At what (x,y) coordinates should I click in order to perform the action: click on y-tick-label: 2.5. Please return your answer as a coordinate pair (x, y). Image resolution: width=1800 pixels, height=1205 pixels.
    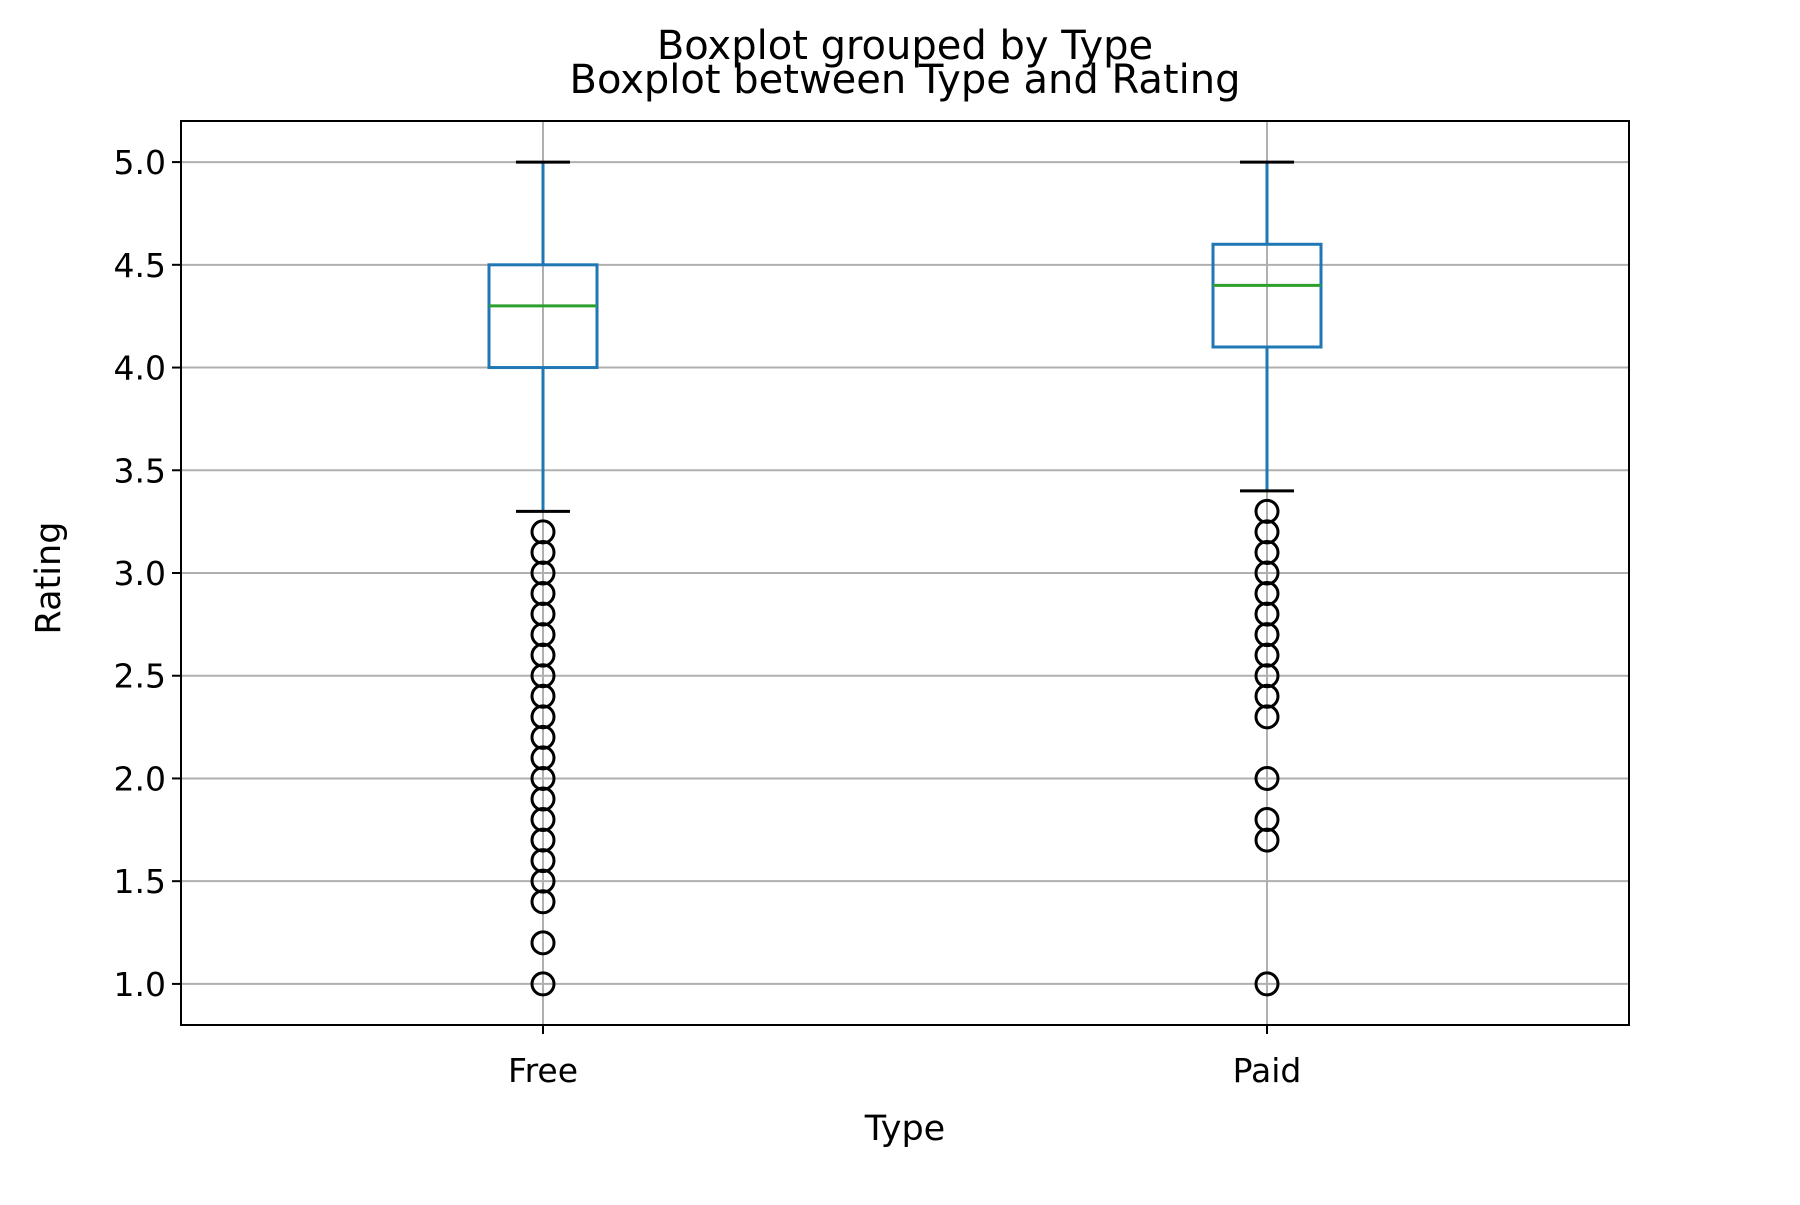
    Looking at the image, I should click on (140, 676).